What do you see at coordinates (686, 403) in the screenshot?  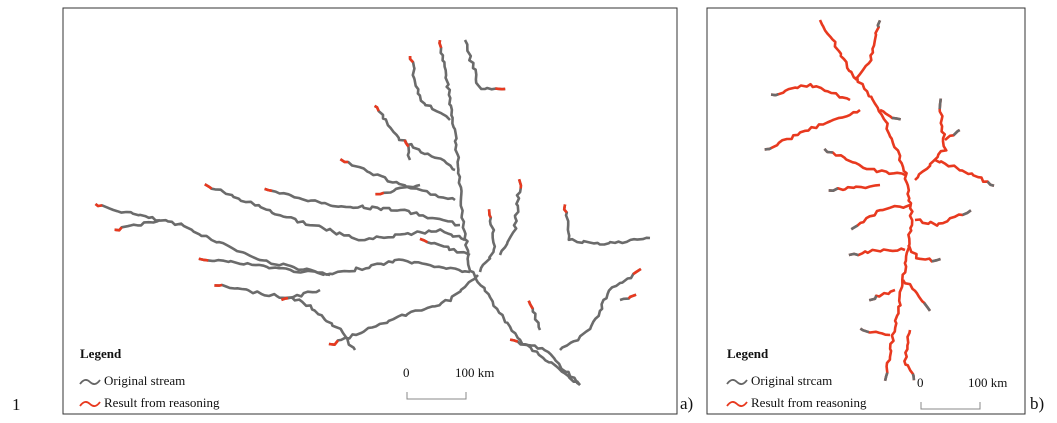 I see `panel-label: a)` at bounding box center [686, 403].